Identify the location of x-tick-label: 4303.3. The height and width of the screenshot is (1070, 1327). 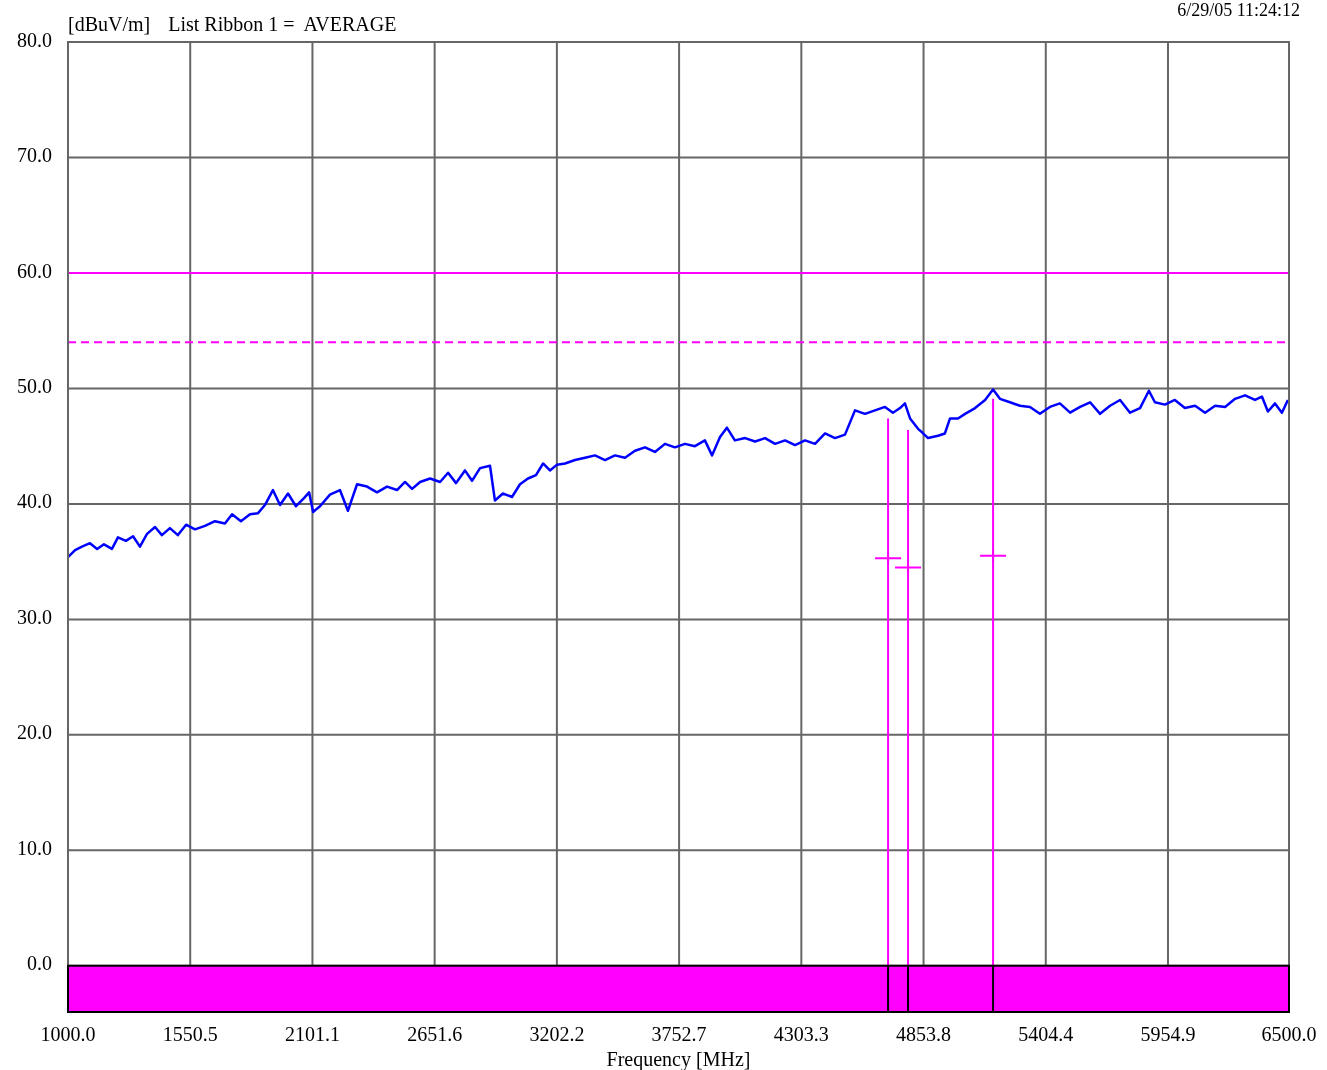
(801, 1034).